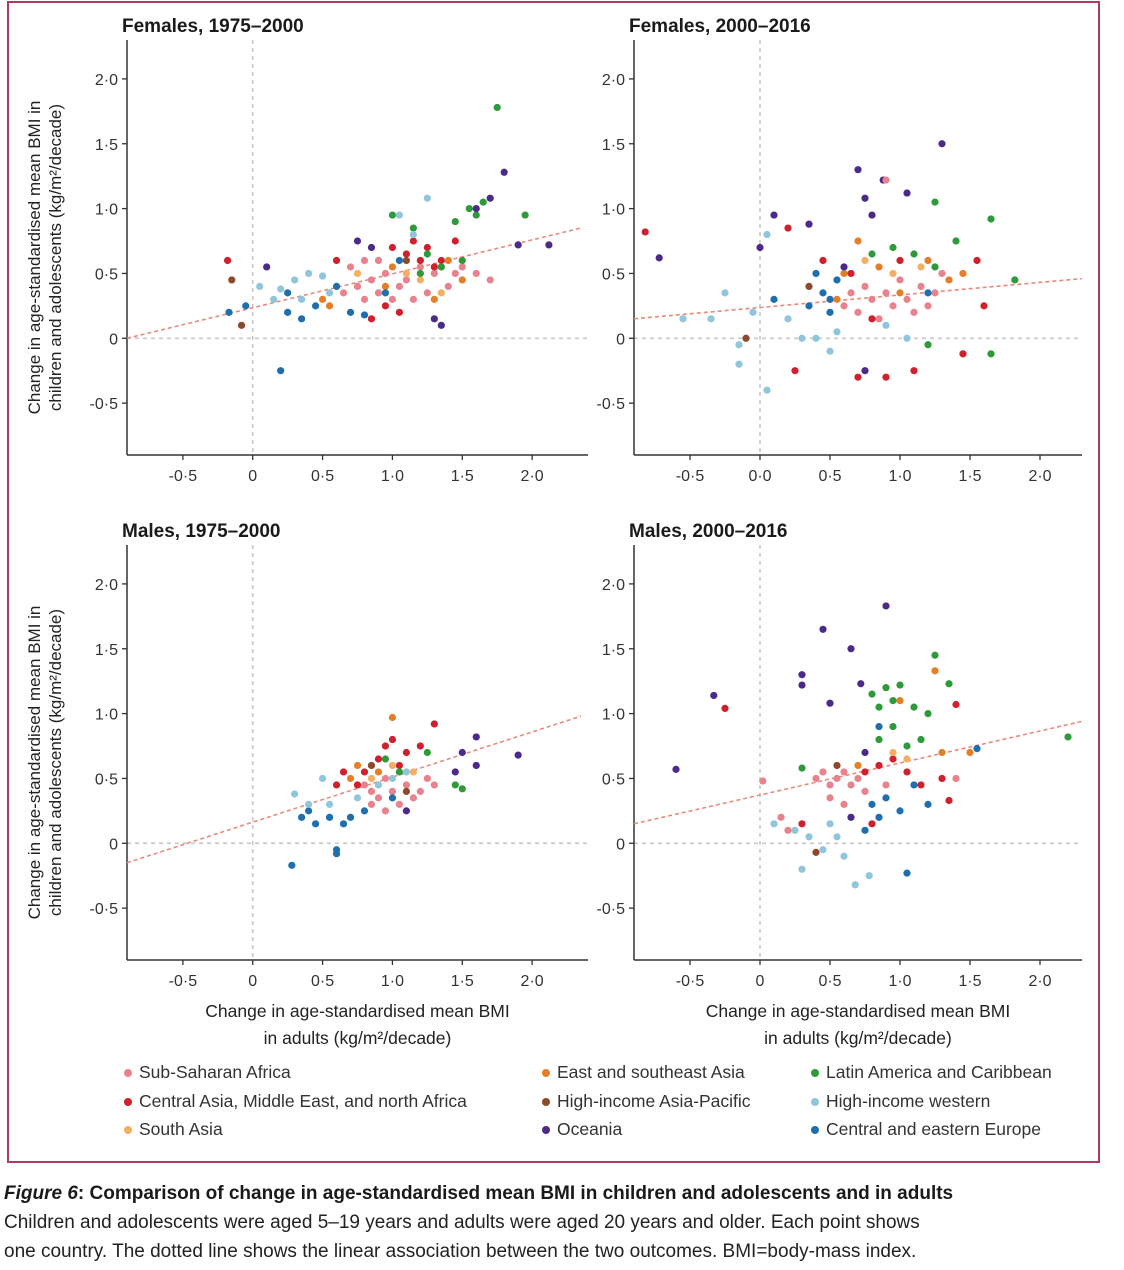 The image size is (1124, 1270). I want to click on legend-label: East and southeast Asia, so click(651, 1072).